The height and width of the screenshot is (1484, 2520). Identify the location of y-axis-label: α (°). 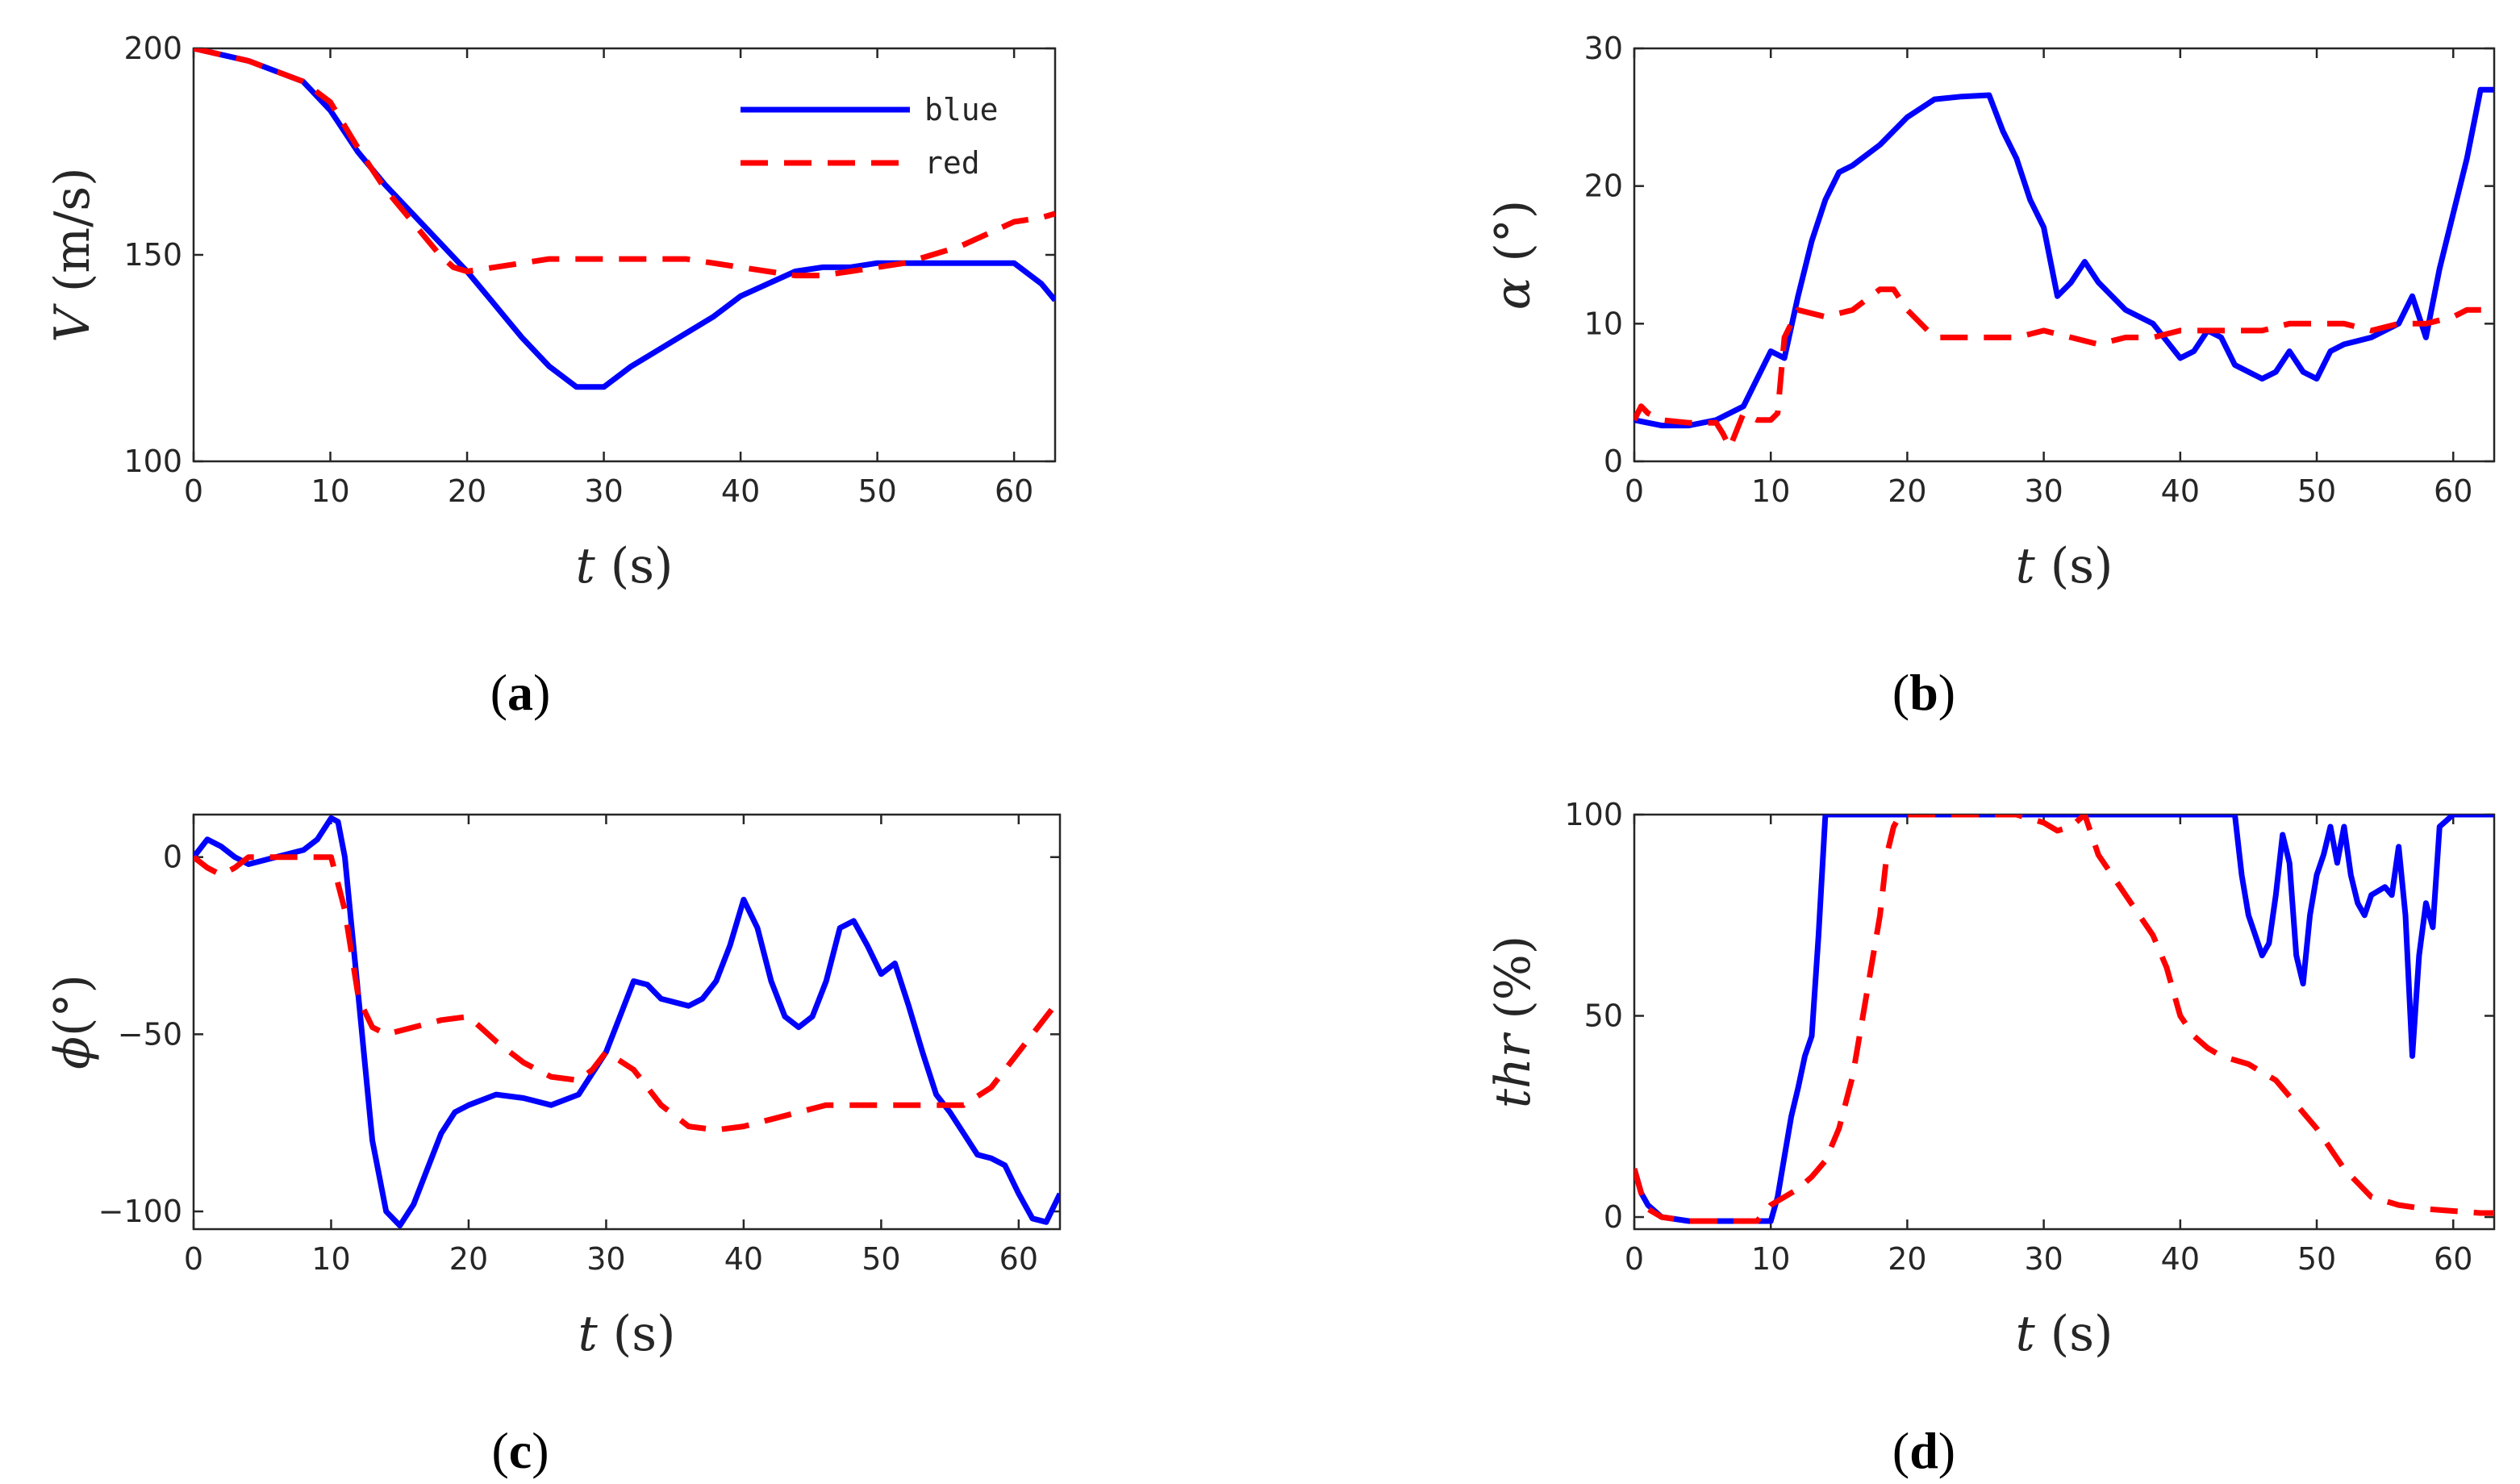
(1513, 255).